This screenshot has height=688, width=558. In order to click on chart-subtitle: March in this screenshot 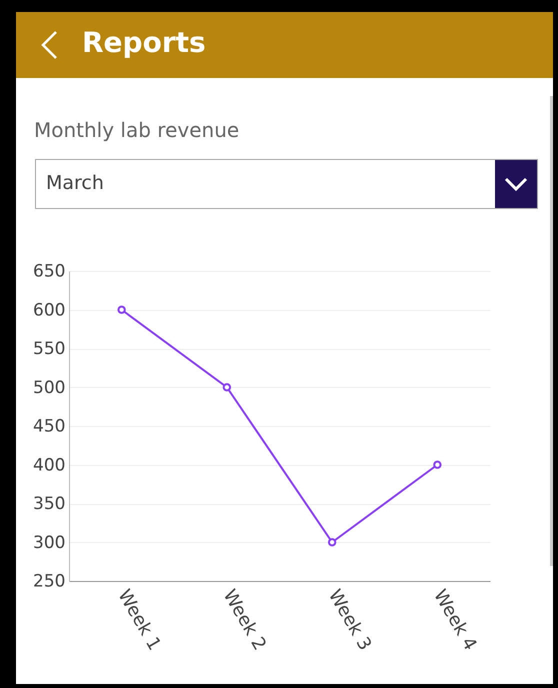, I will do `click(75, 183)`.